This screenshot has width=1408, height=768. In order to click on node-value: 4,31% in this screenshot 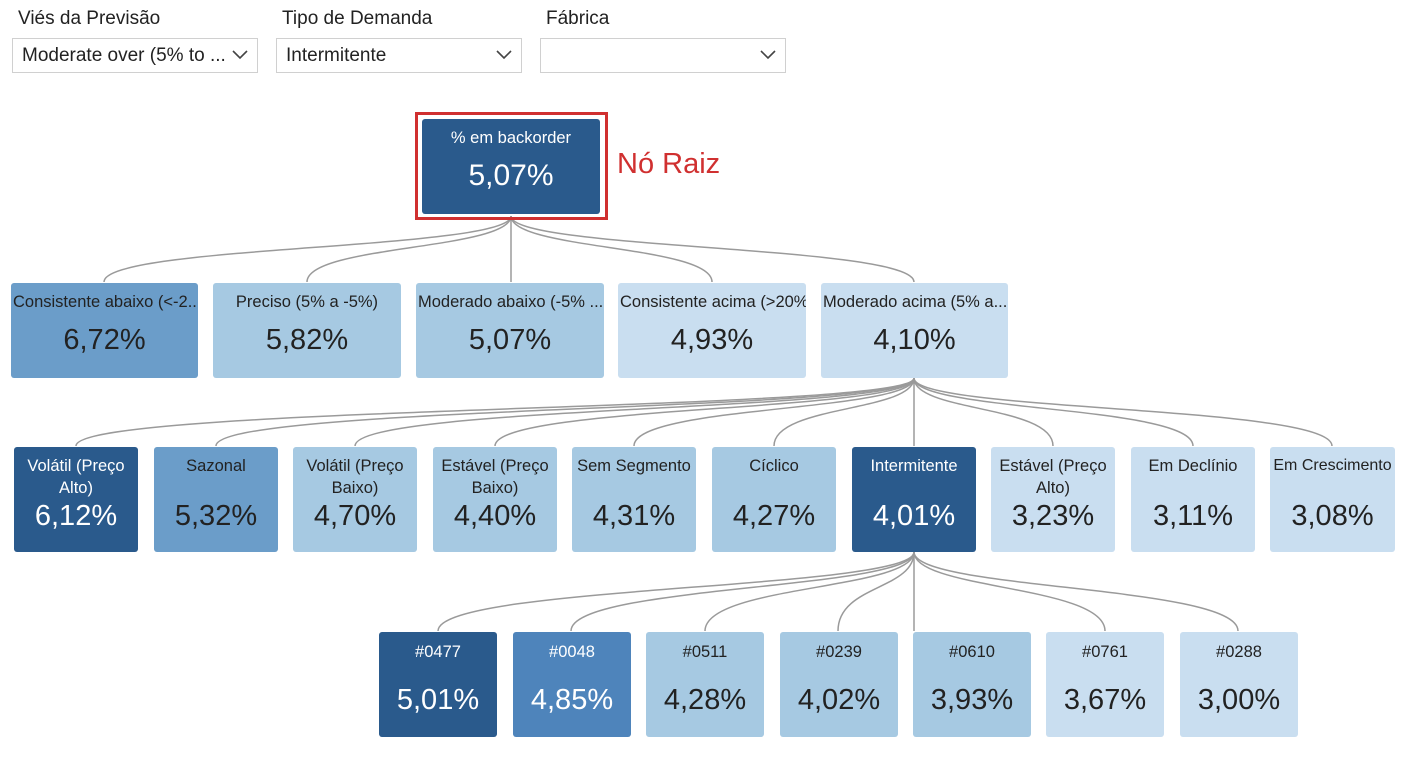, I will do `click(634, 516)`.